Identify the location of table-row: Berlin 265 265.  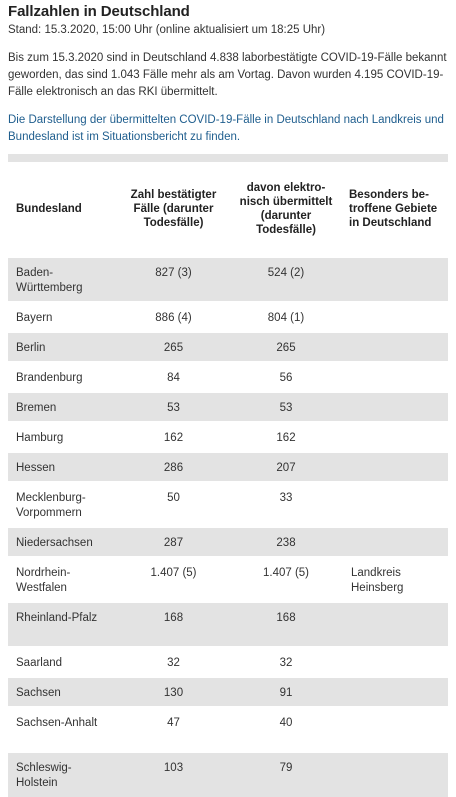
(228, 346).